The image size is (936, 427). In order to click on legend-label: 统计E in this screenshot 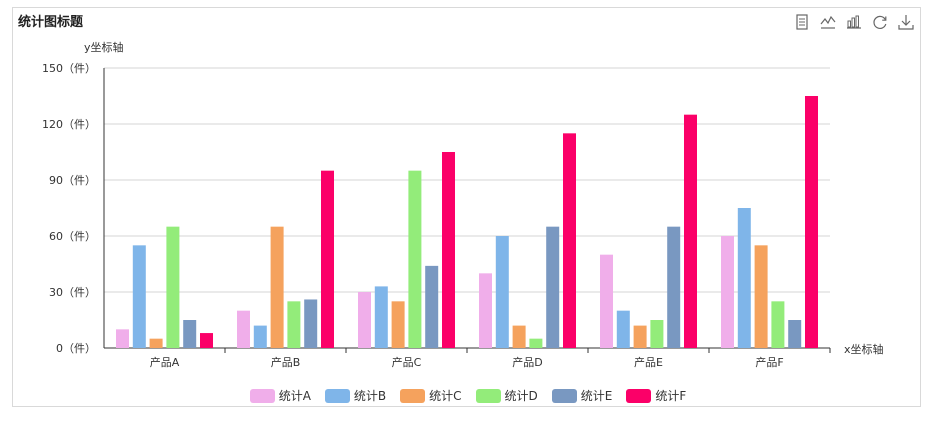, I will do `click(596, 396)`.